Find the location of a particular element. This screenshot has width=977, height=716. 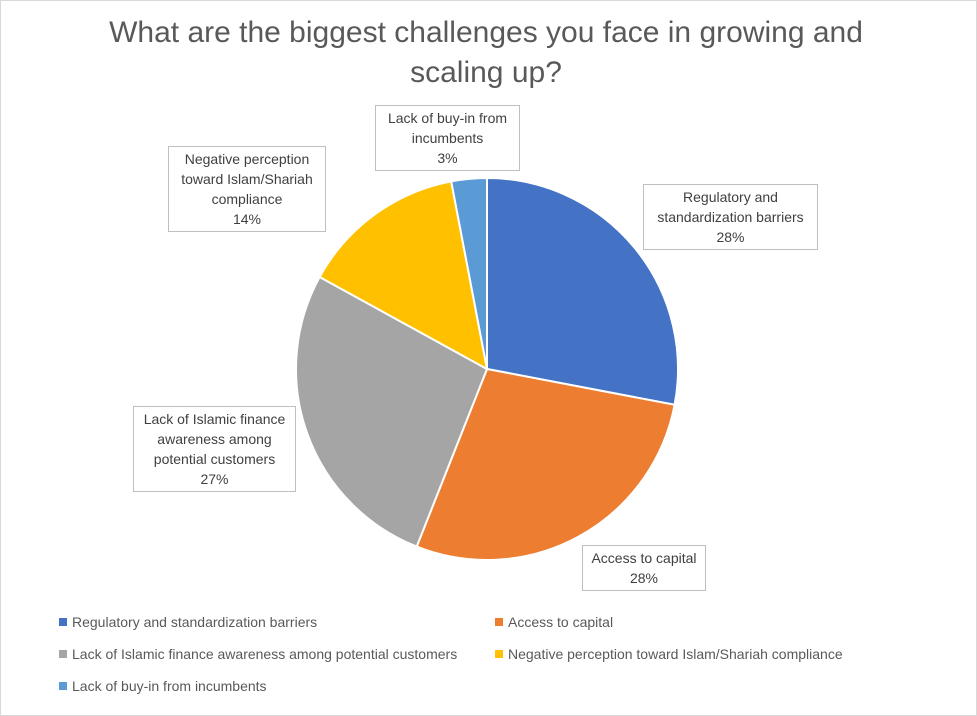

legend-item-regulatory: Regulatory and standardization barriers is located at coordinates (188, 622).